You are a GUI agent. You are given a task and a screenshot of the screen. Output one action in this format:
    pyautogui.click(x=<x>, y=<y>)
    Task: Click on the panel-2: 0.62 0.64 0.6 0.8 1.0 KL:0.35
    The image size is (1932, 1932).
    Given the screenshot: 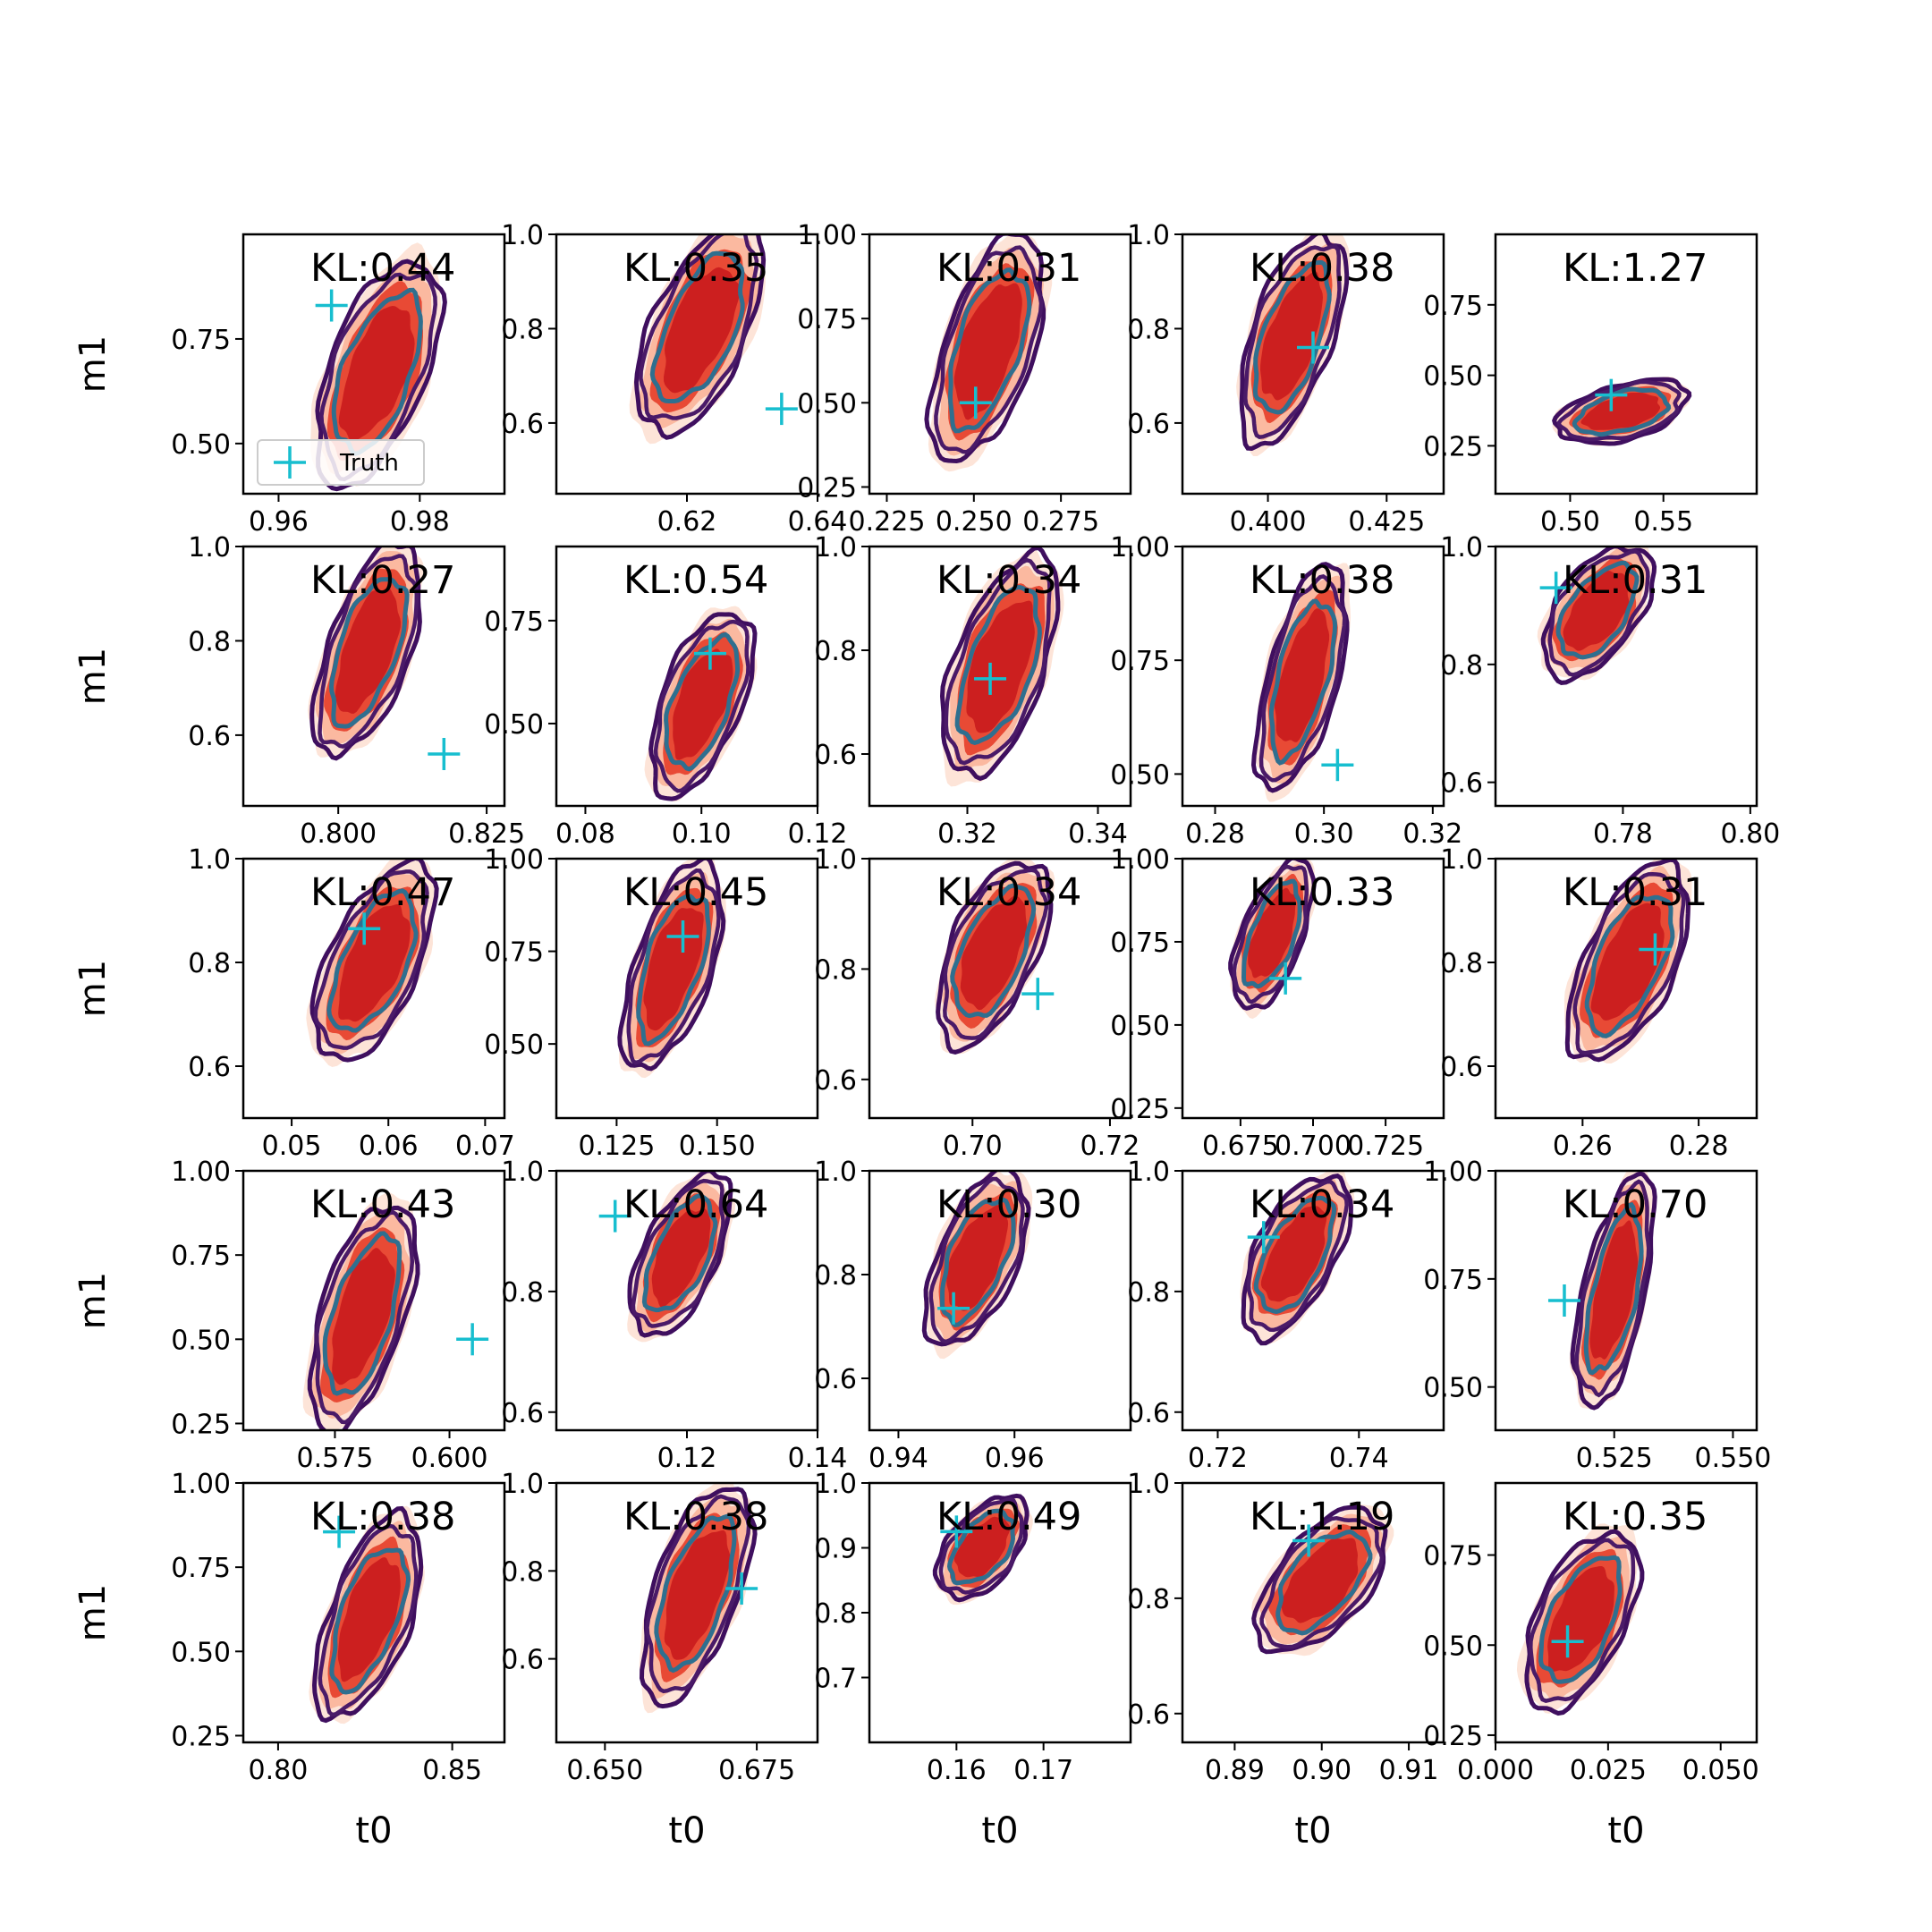 What is the action you would take?
    pyautogui.click(x=674, y=379)
    